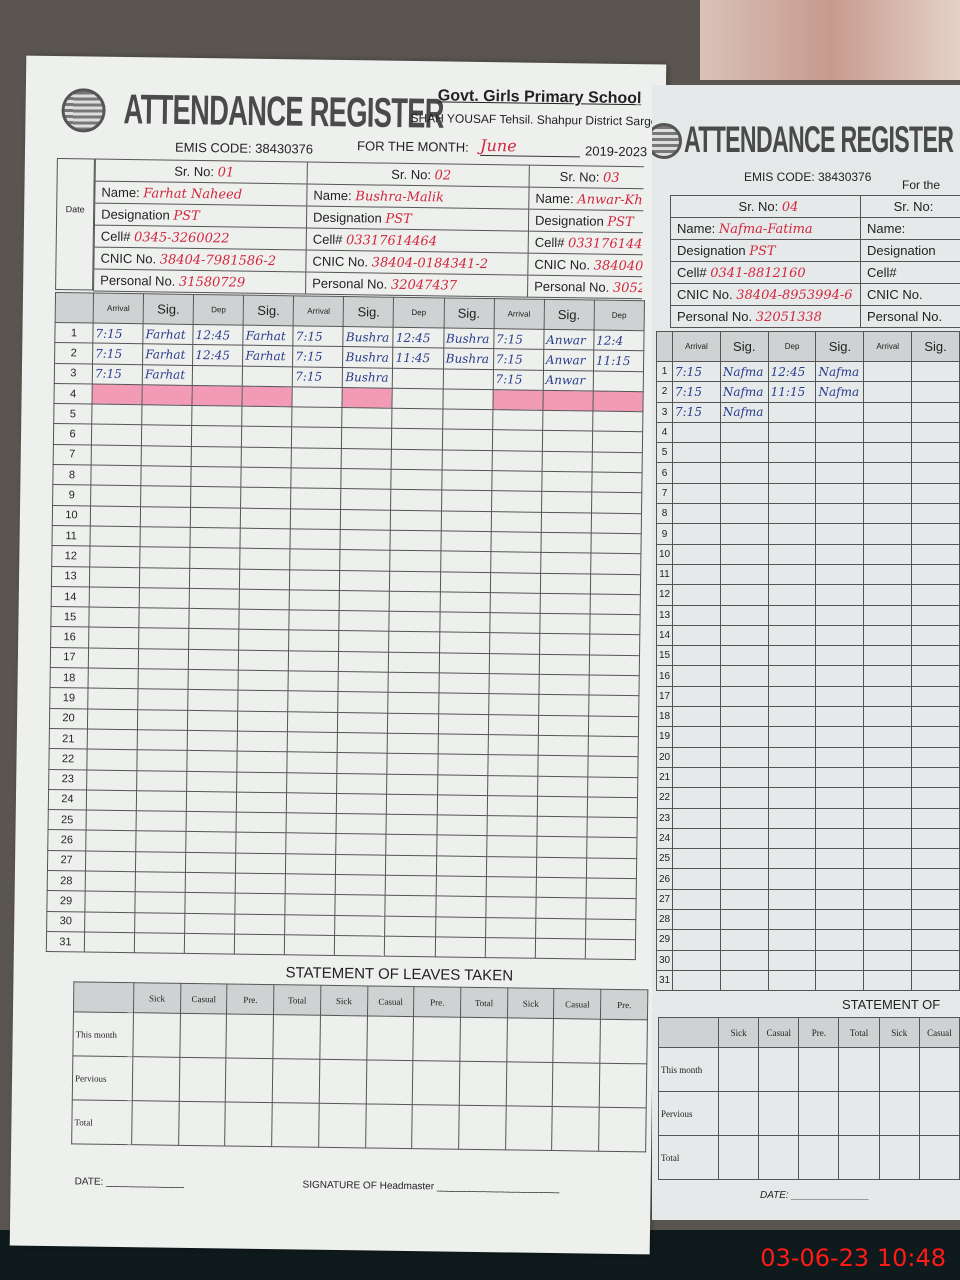 This screenshot has height=1280, width=960. Describe the element at coordinates (792, 392) in the screenshot. I see `attendance-cell: 11:15` at that location.